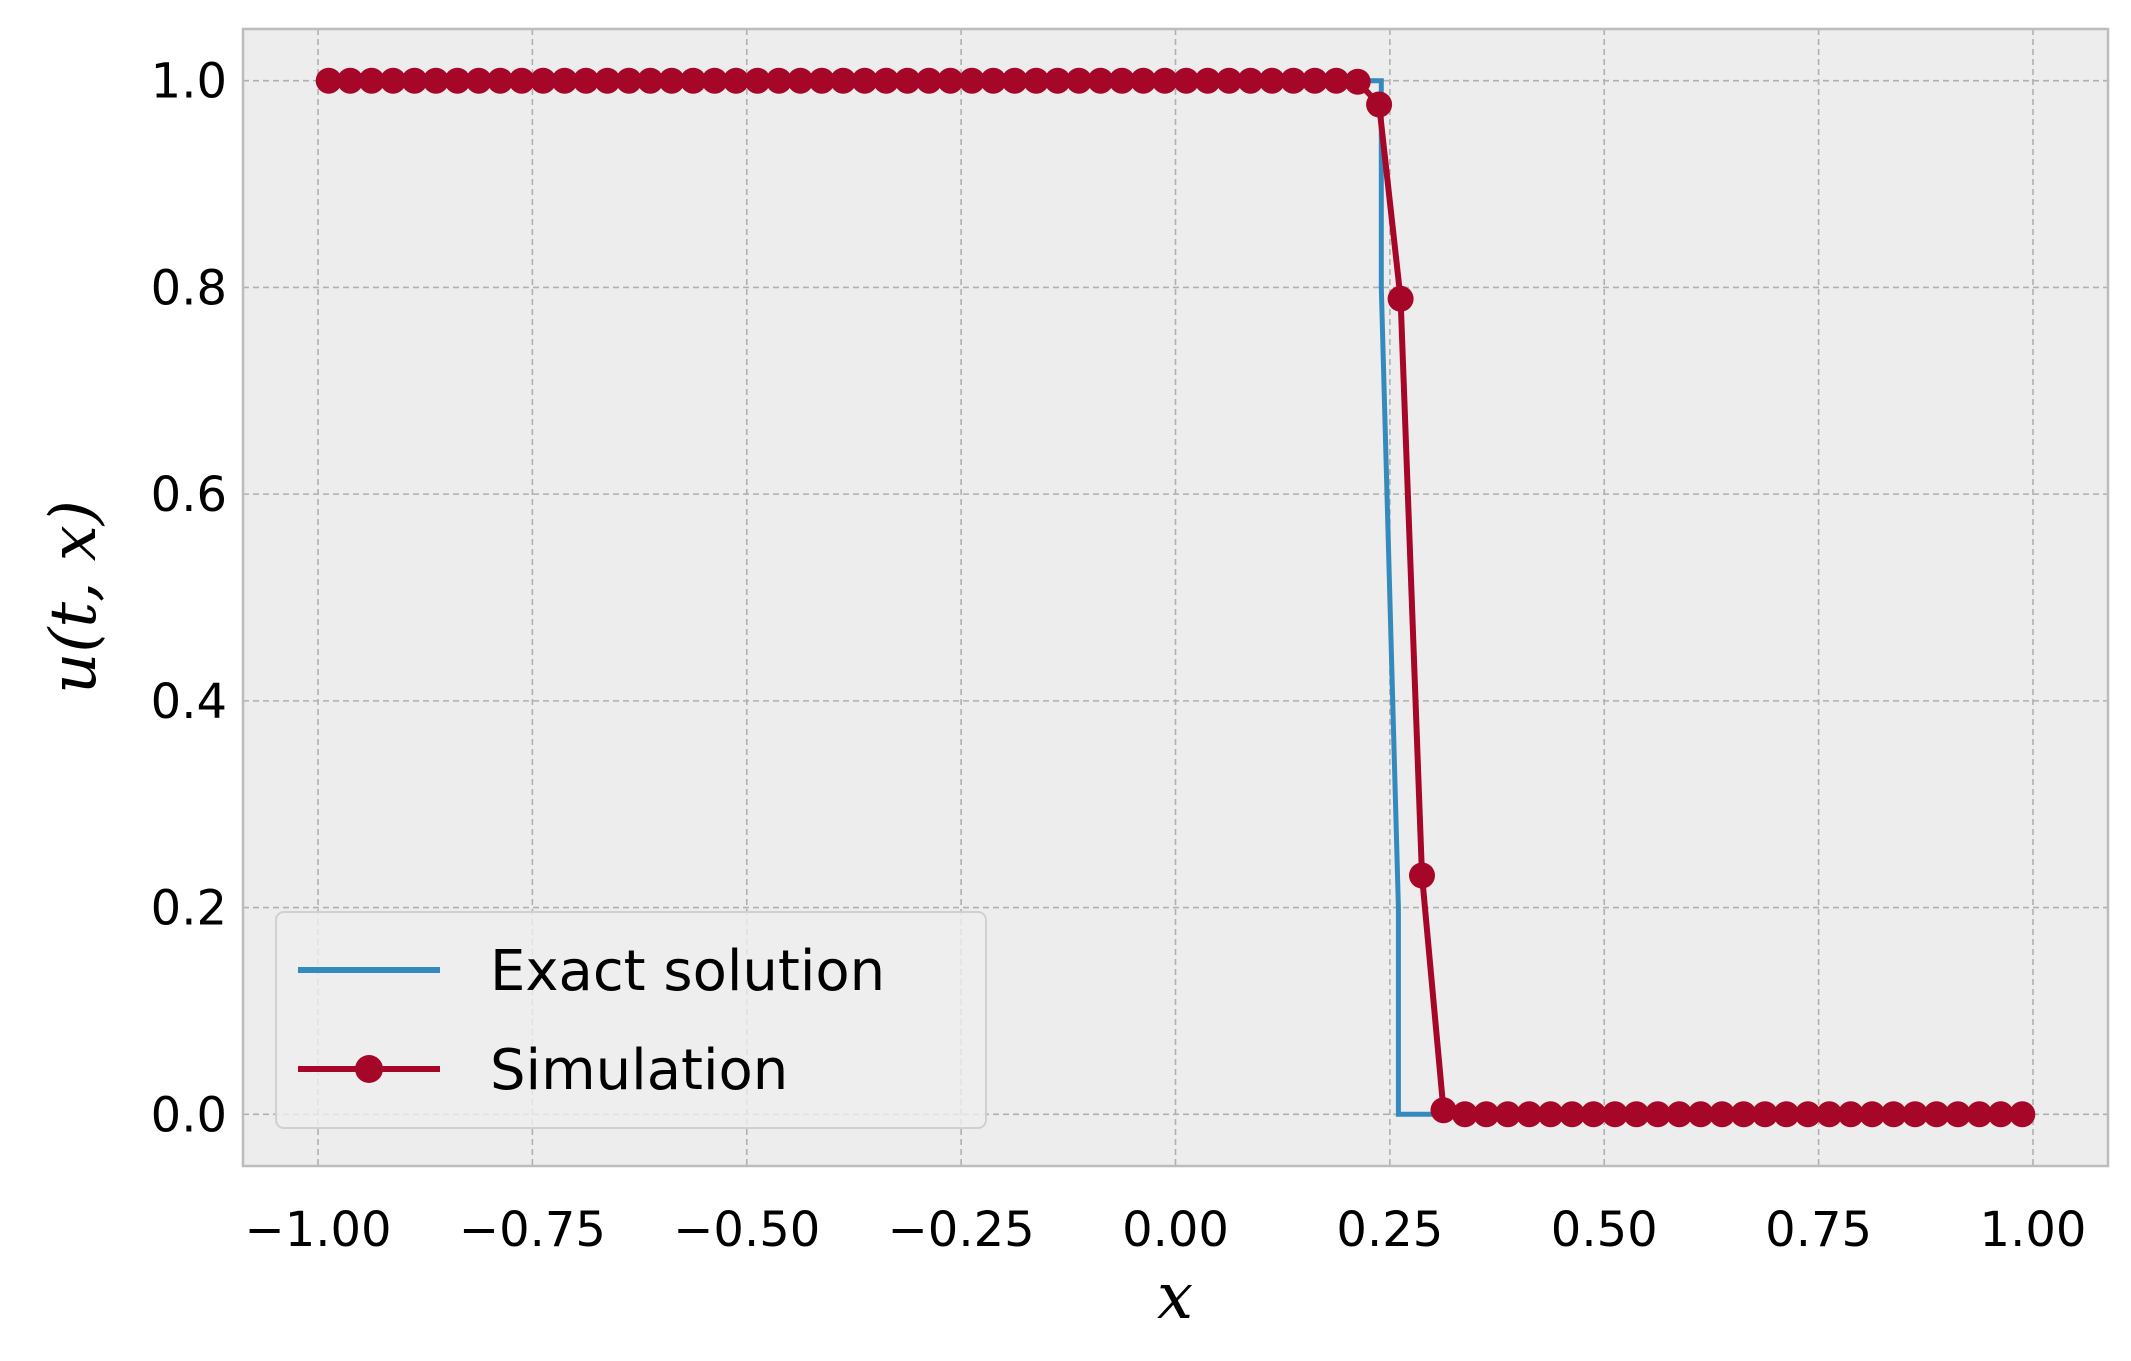  I want to click on y-tick-label: 0.4, so click(189, 702).